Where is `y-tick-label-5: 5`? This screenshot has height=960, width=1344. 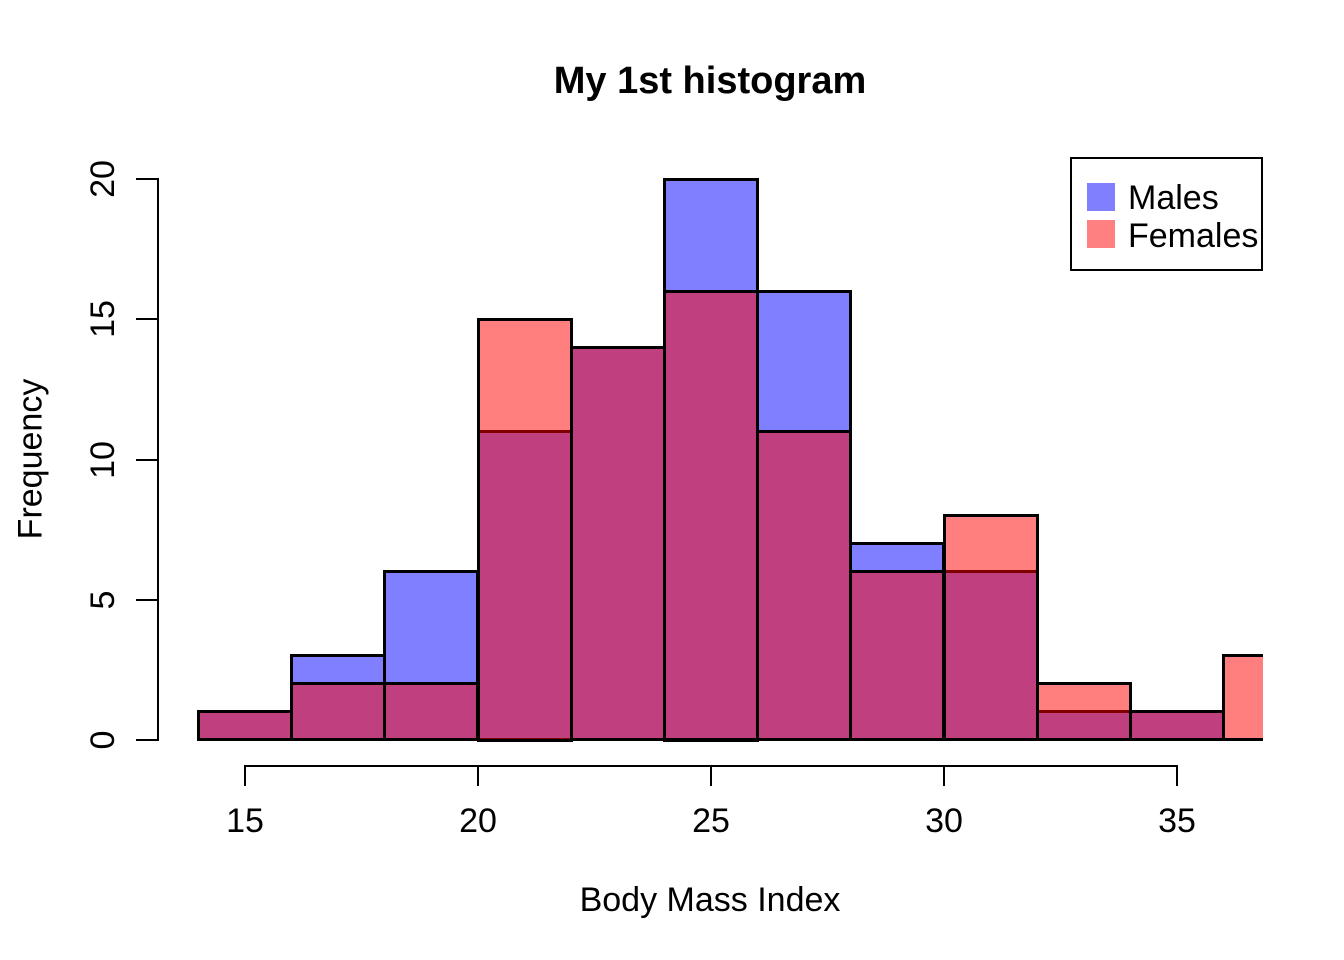 y-tick-label-5: 5 is located at coordinates (103, 600).